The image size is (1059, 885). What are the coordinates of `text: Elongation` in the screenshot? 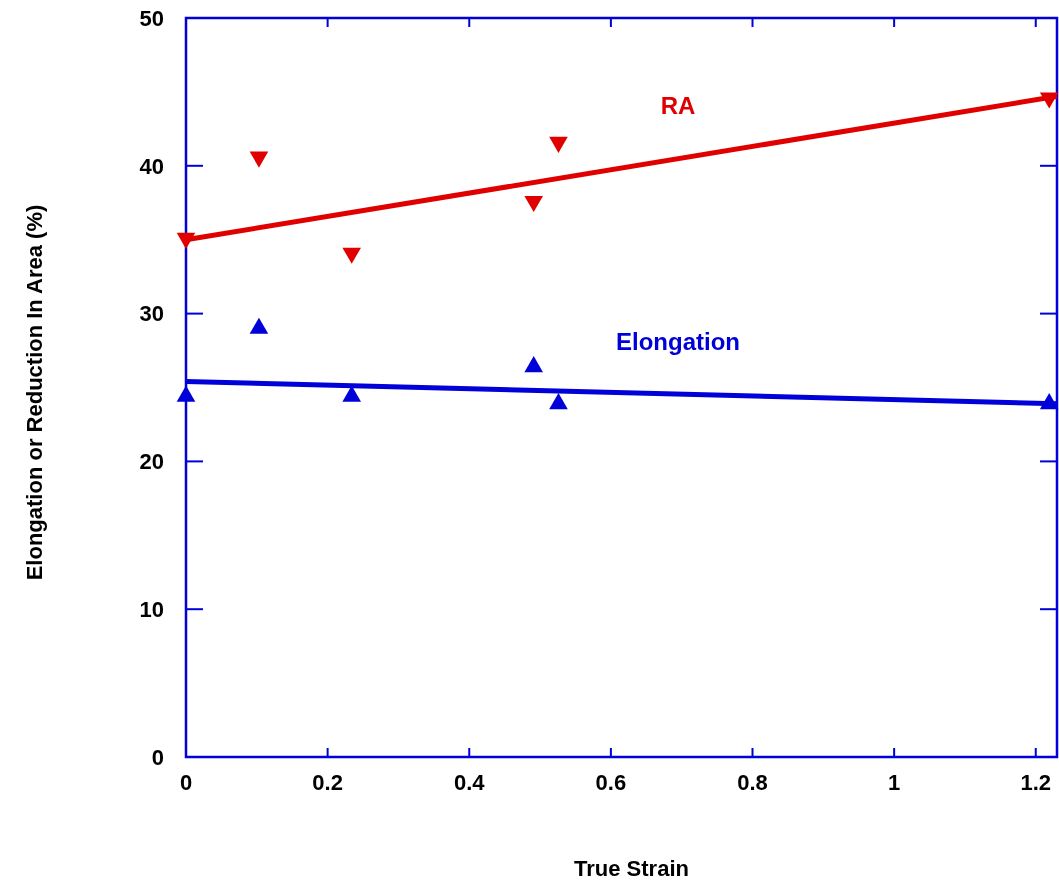 It's located at (678, 341).